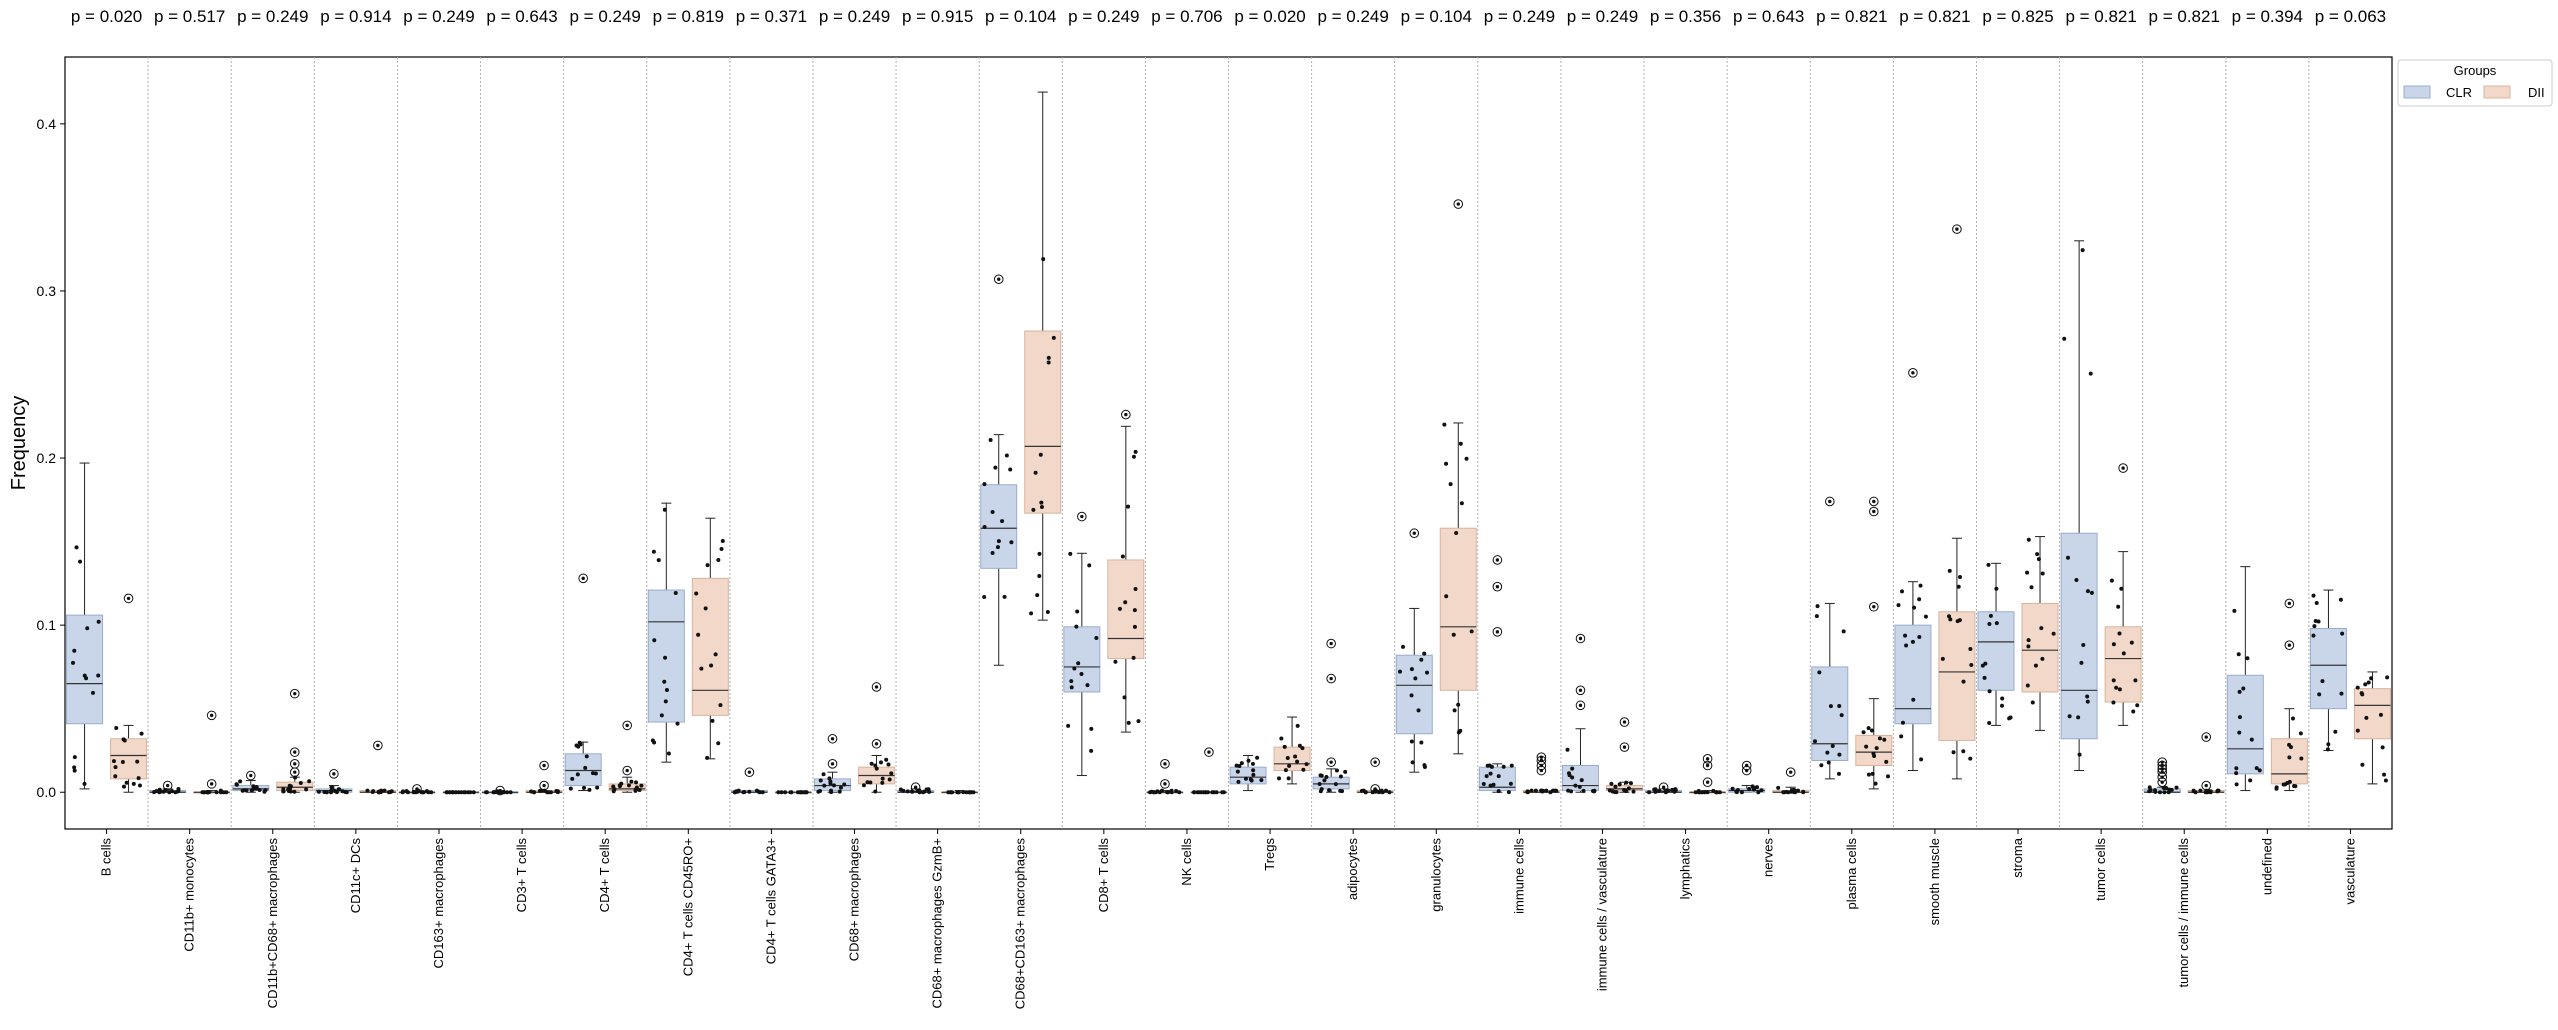 This screenshot has width=2558, height=1030. I want to click on x-tick-label-nk-cells: NK cells, so click(1186, 862).